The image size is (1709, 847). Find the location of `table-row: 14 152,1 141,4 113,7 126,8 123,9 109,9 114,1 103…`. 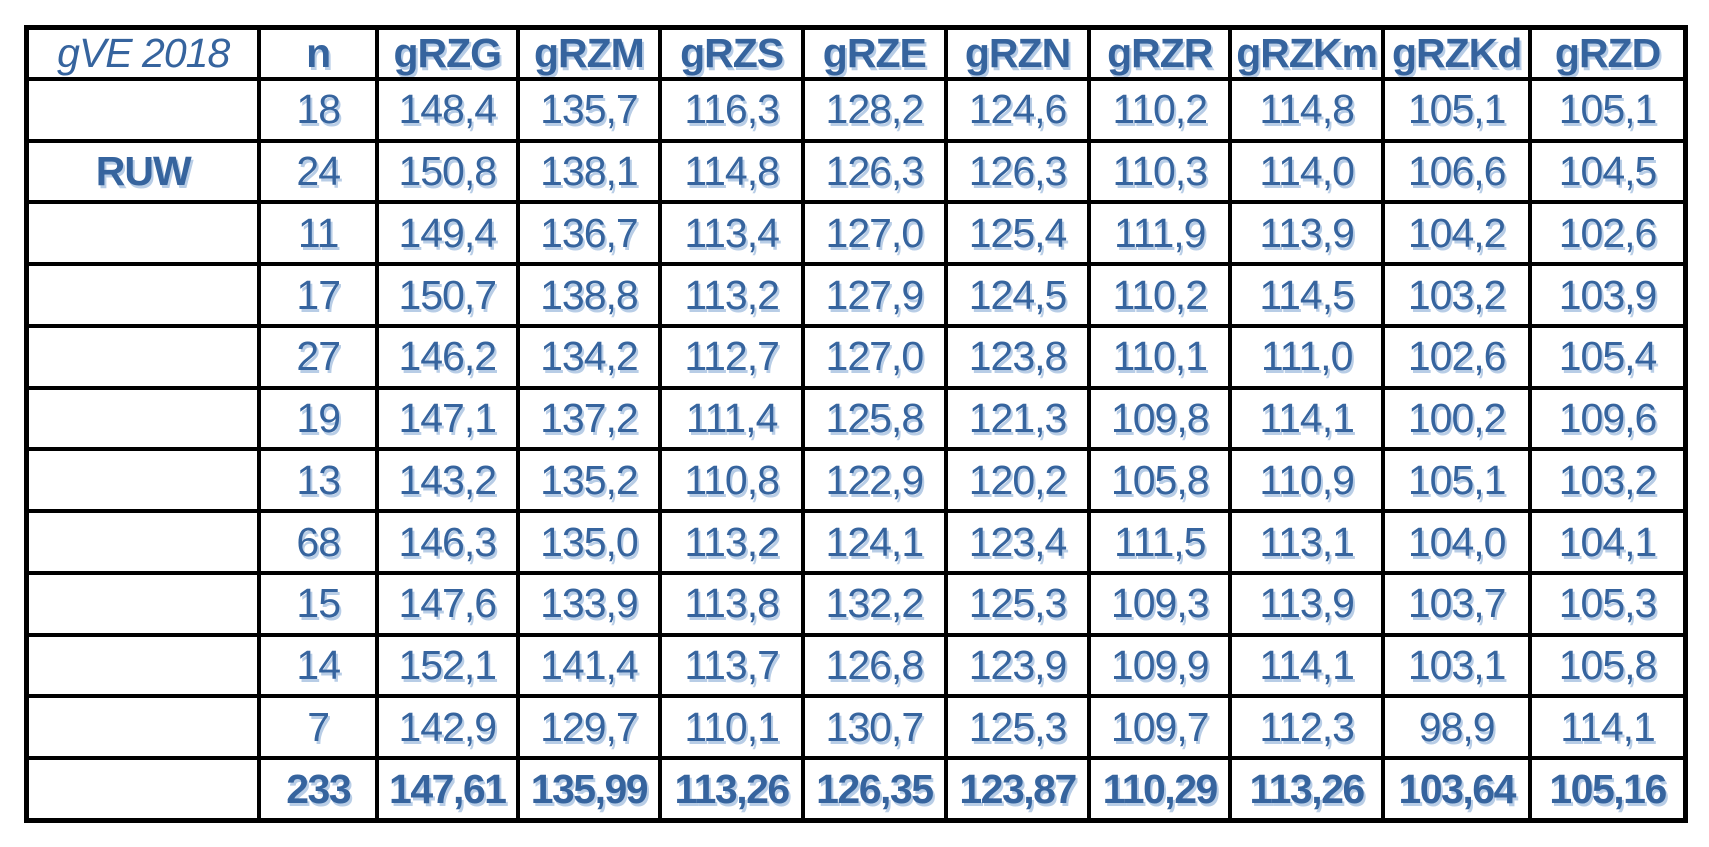

table-row: 14 152,1 141,4 113,7 126,8 123,9 109,9 114,1 103… is located at coordinates (856, 665).